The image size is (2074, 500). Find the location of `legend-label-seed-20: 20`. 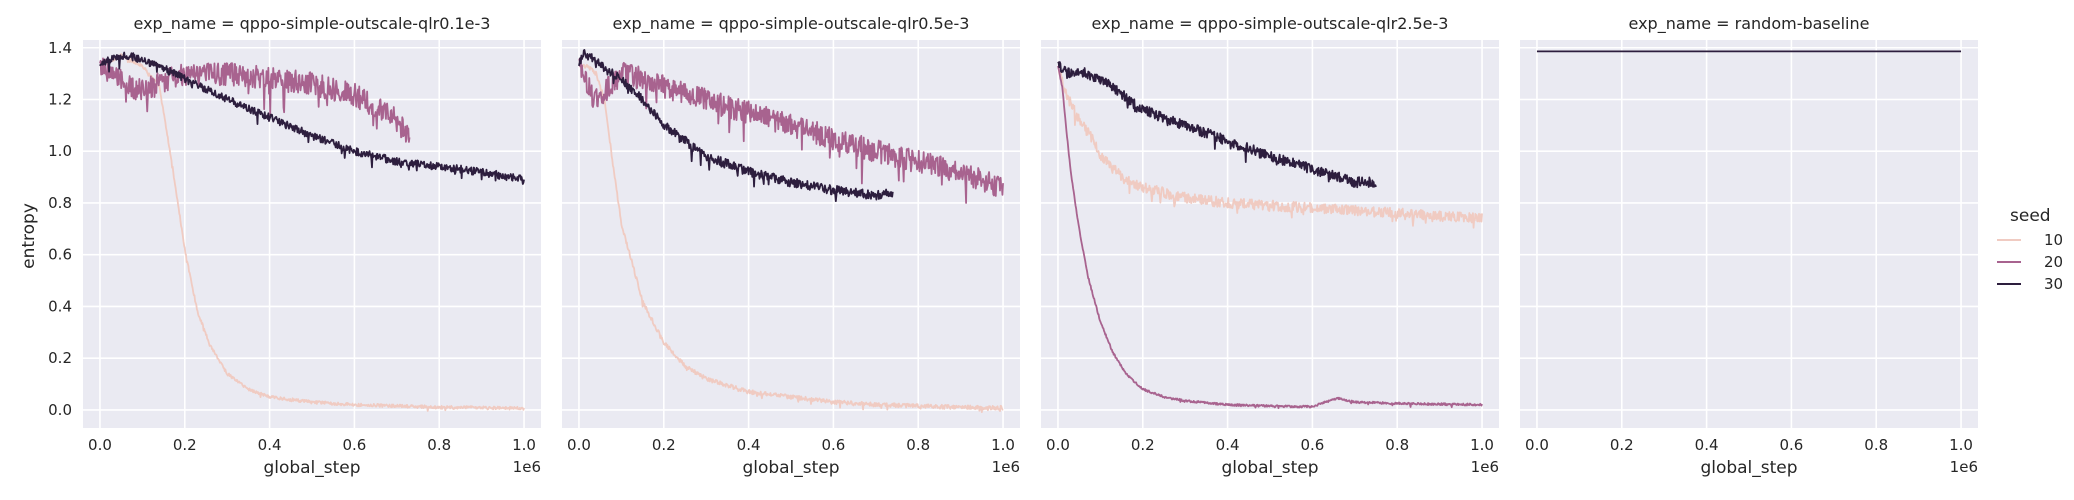

legend-label-seed-20: 20 is located at coordinates (2053, 262).